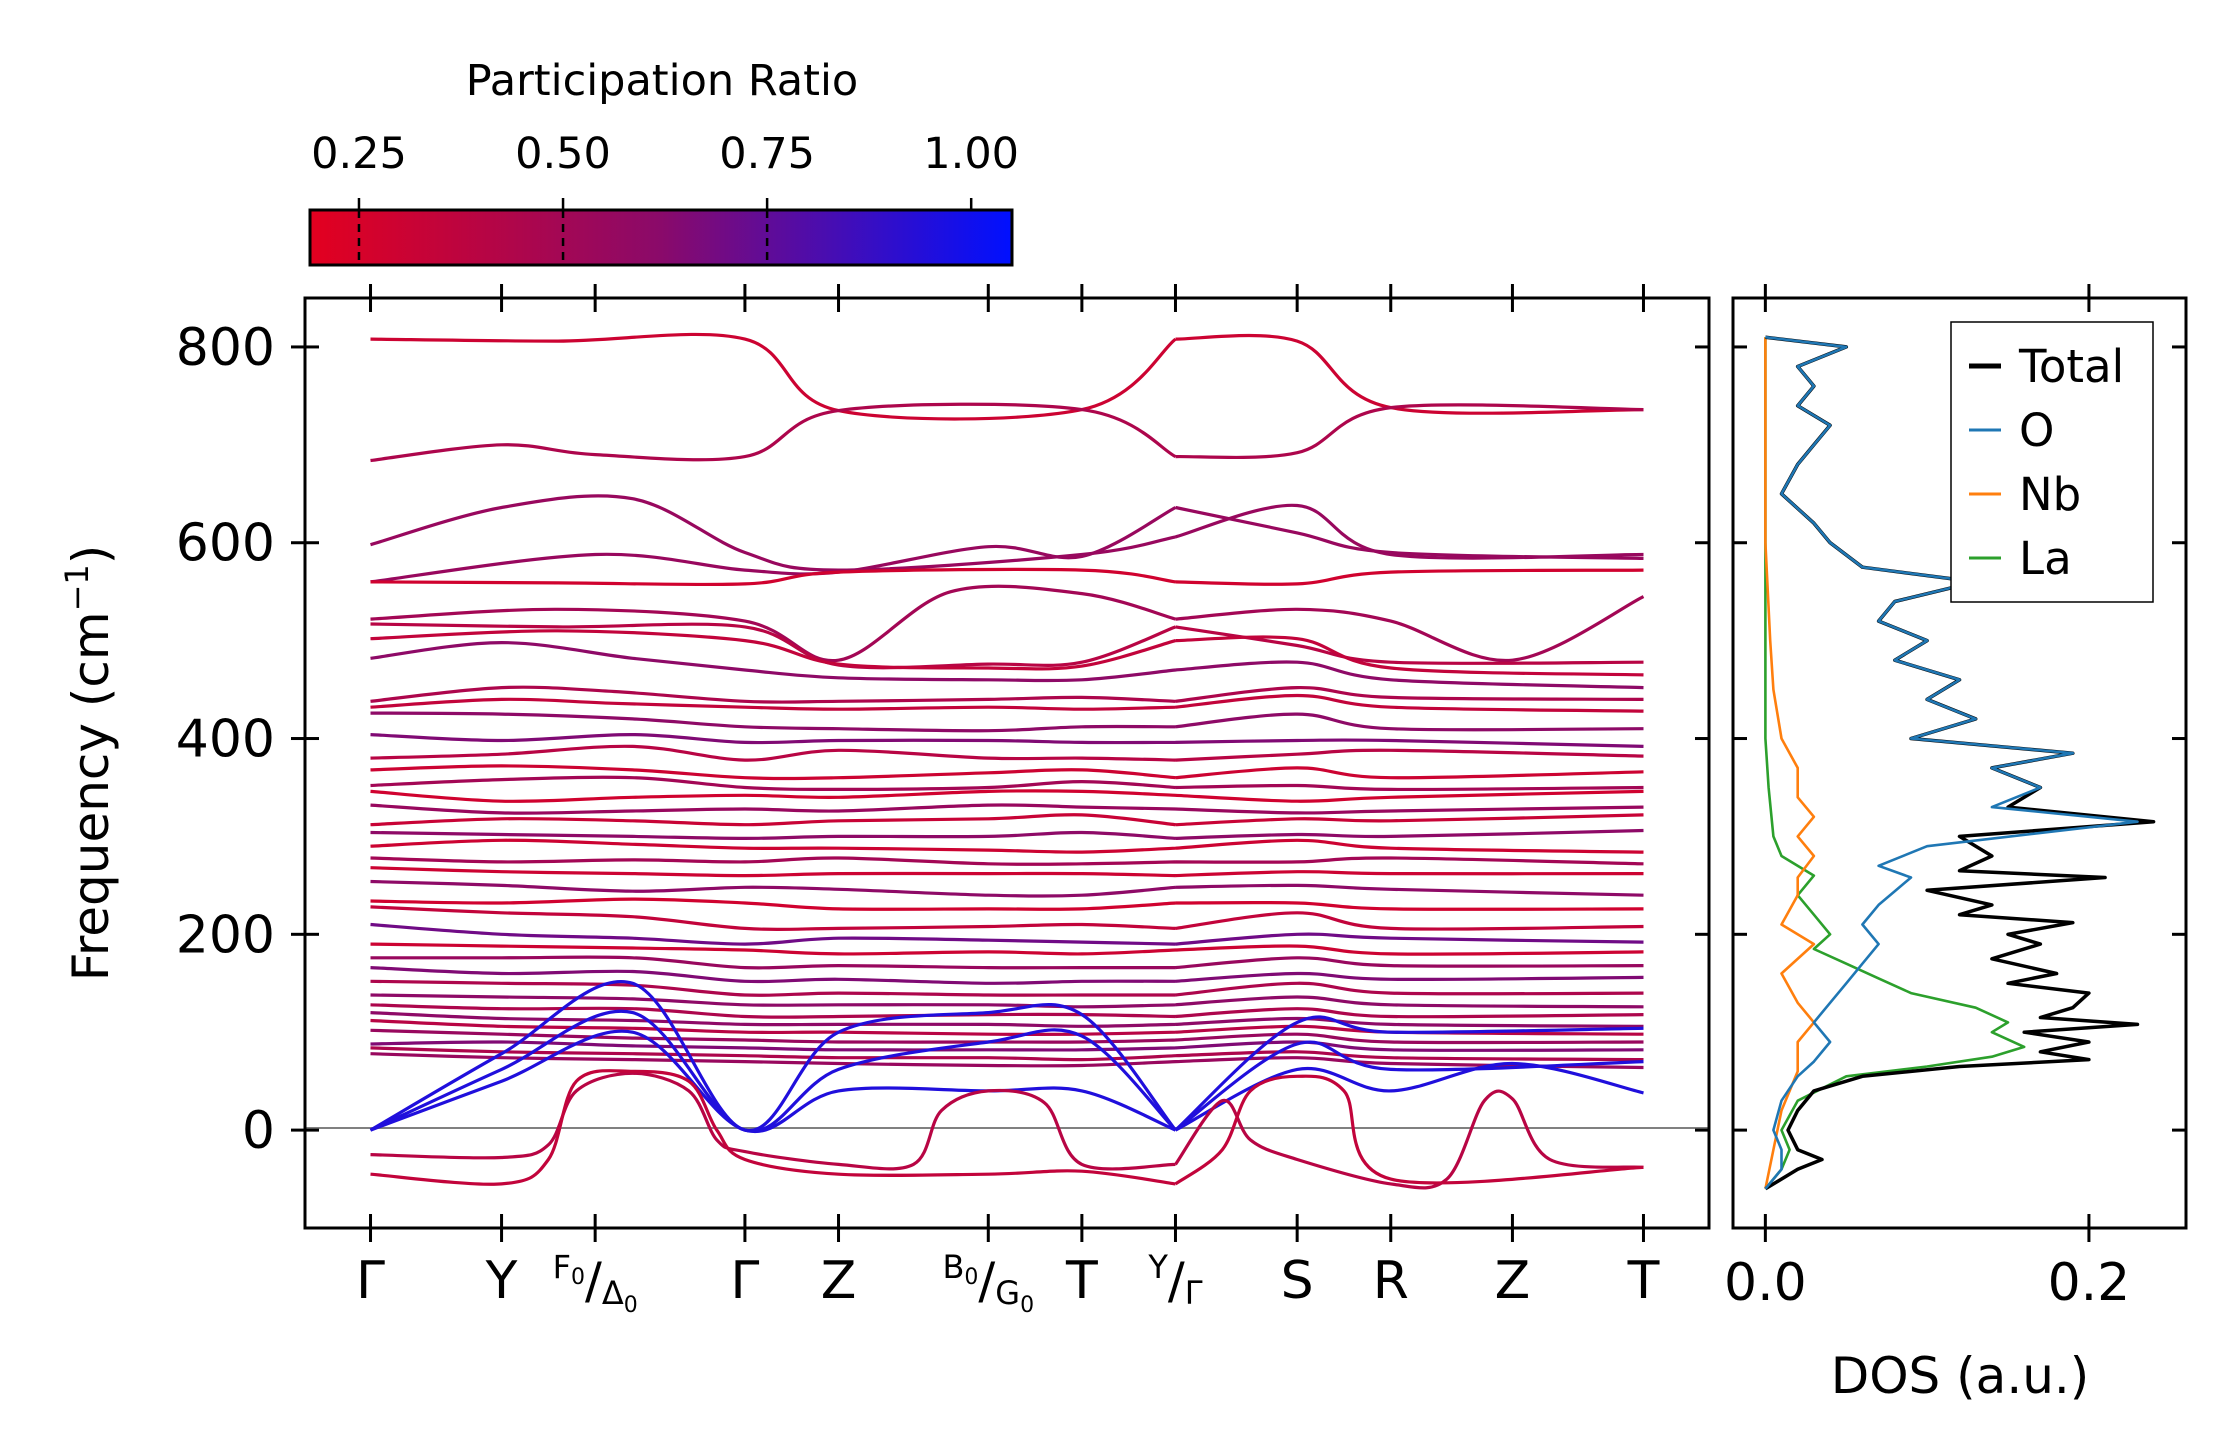 The image size is (2222, 1455). I want to click on legend-label: Total, so click(2071, 366).